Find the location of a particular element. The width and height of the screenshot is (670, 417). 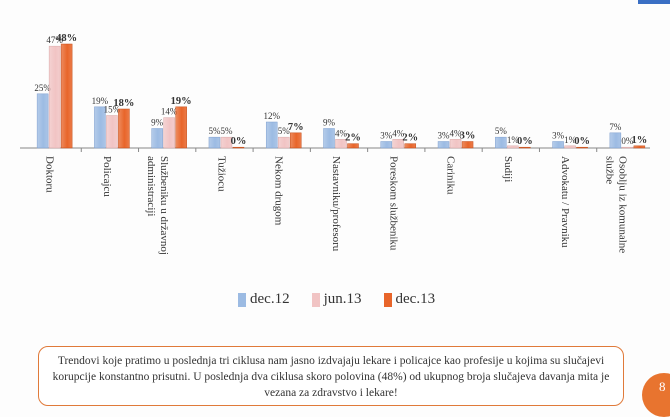

legend-swatch-dec12 is located at coordinates (242, 299).